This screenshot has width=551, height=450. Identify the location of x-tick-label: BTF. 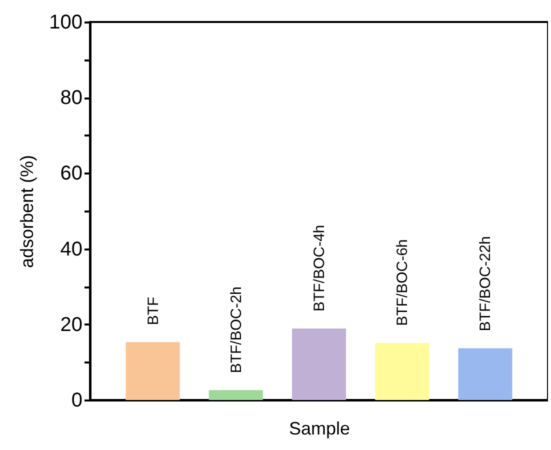
(153, 311).